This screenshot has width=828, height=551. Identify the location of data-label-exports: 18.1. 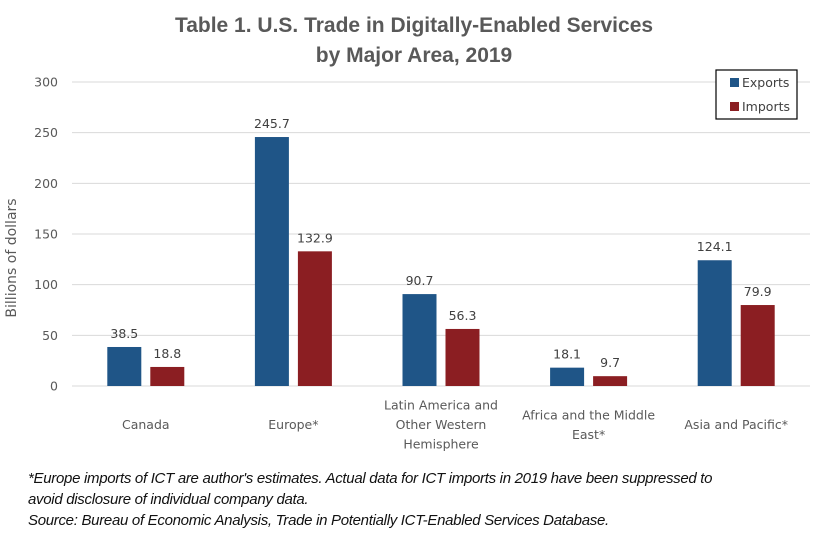
(567, 354).